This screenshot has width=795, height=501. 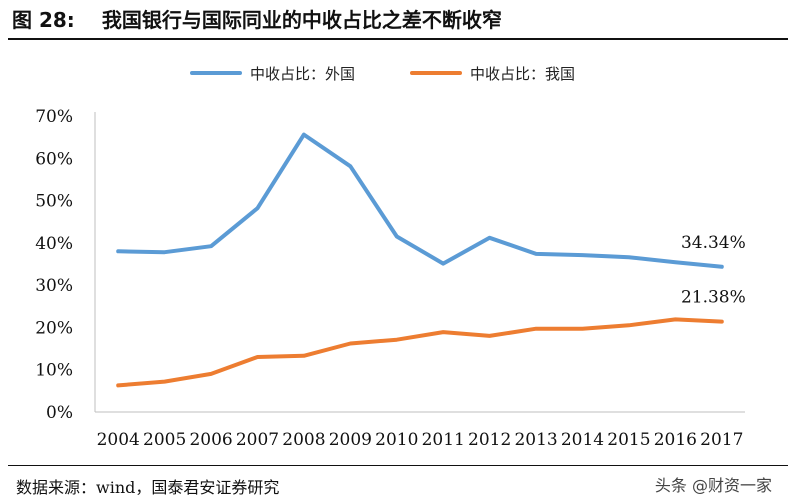 I want to click on y-tick-label: 10%, so click(x=54, y=371).